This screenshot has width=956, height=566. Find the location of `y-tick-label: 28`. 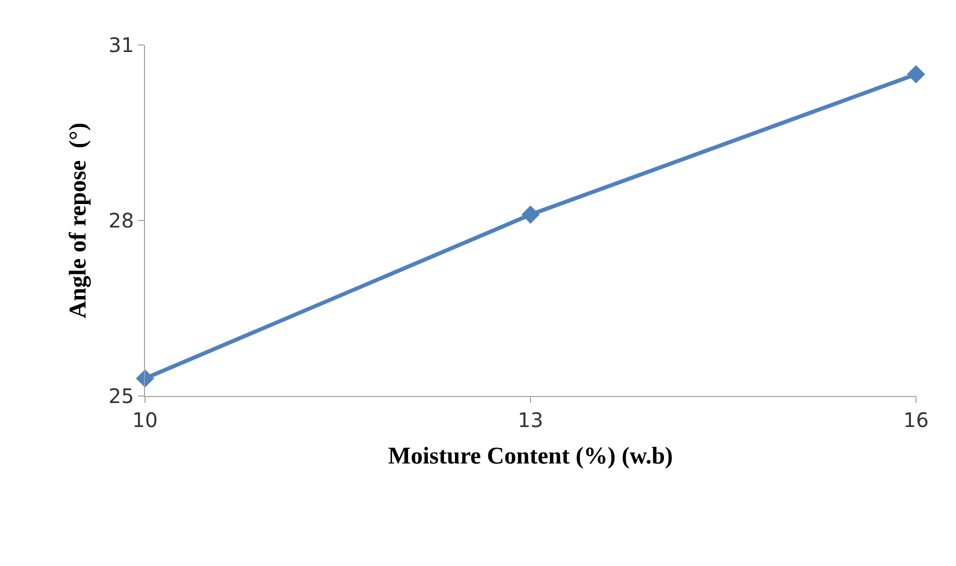

y-tick-label: 28 is located at coordinates (121, 220).